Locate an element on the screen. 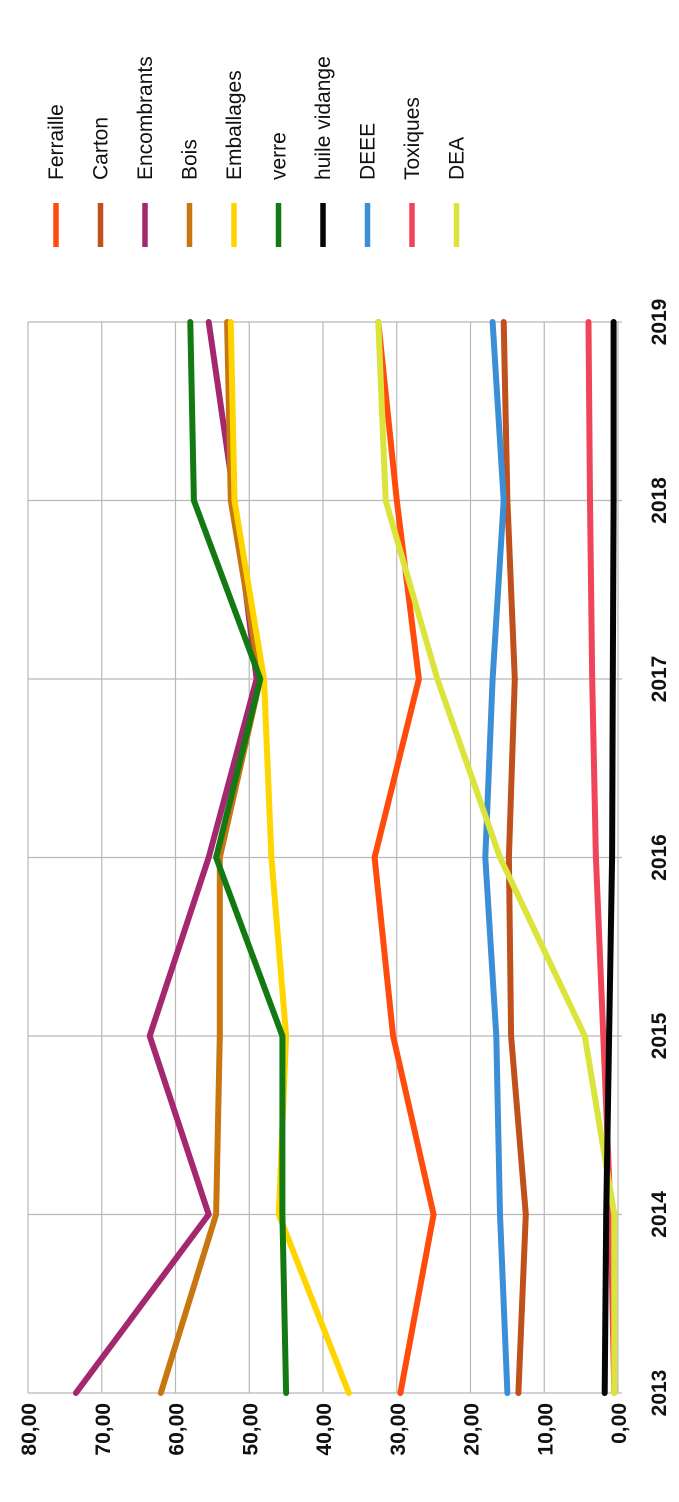  legend-label: huile vidange is located at coordinates (323, 118).